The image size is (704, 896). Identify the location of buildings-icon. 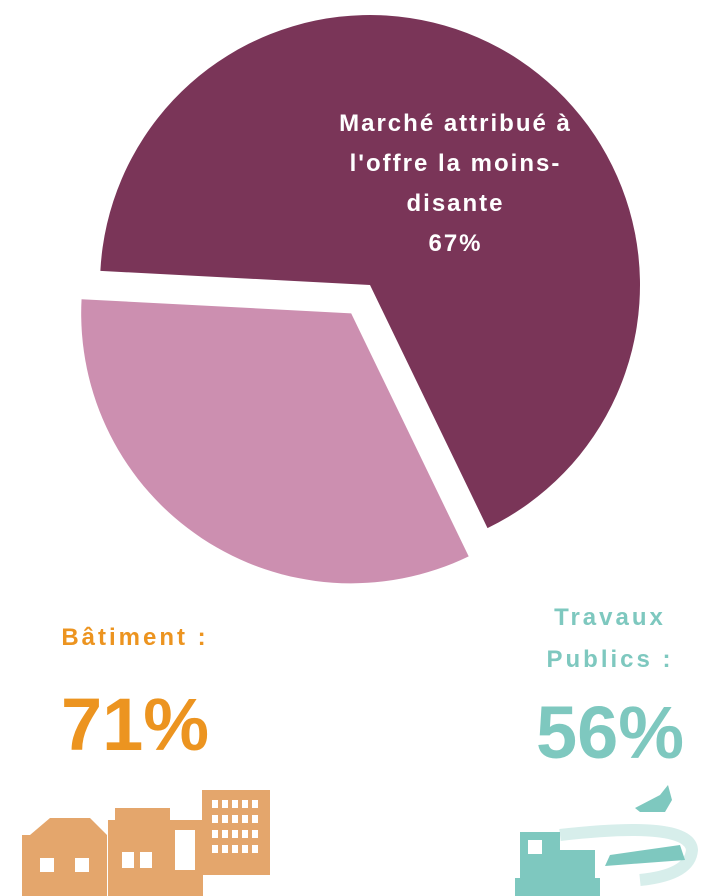
(146, 843).